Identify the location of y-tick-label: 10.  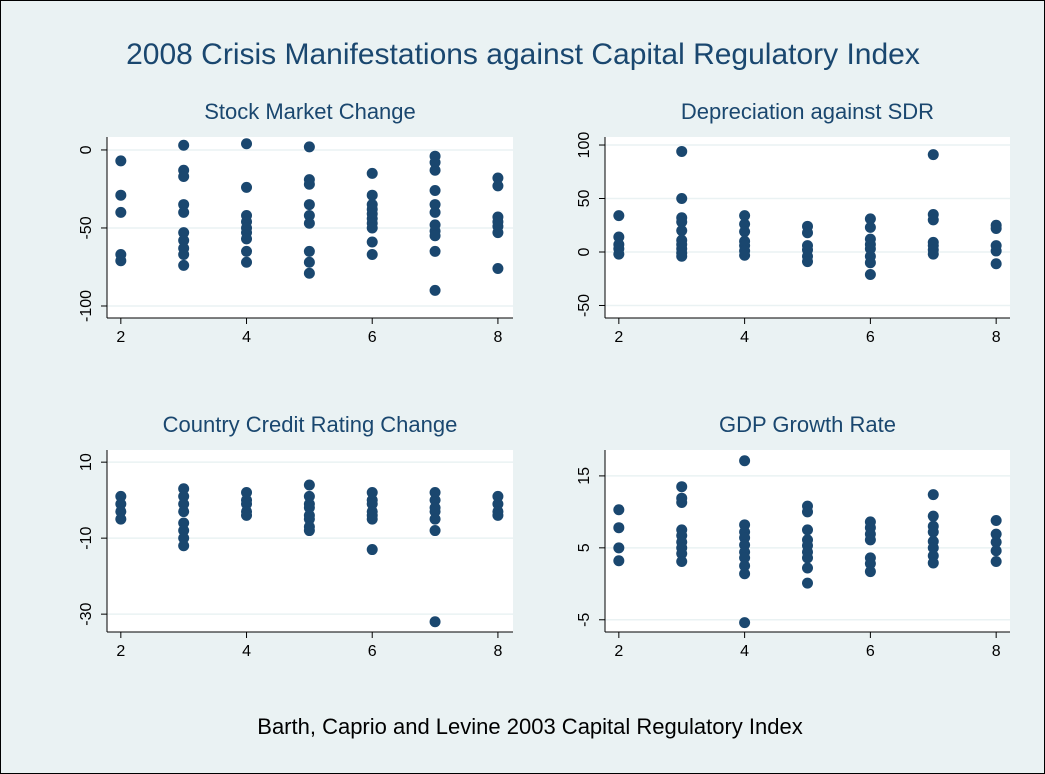
(86, 462).